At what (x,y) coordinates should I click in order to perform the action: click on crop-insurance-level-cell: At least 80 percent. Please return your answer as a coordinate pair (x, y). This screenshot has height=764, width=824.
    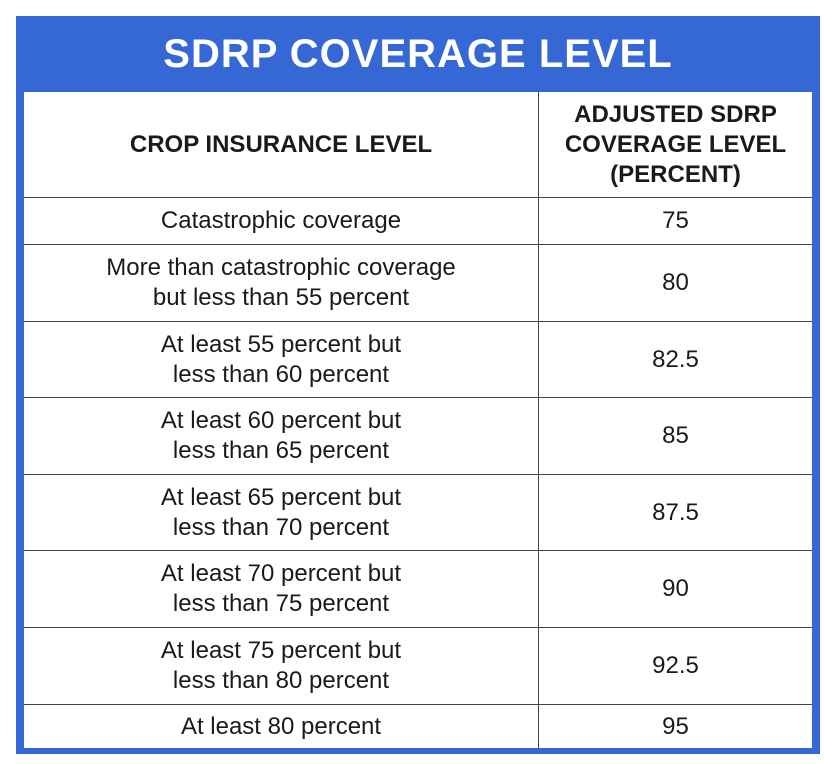
    Looking at the image, I should click on (281, 726).